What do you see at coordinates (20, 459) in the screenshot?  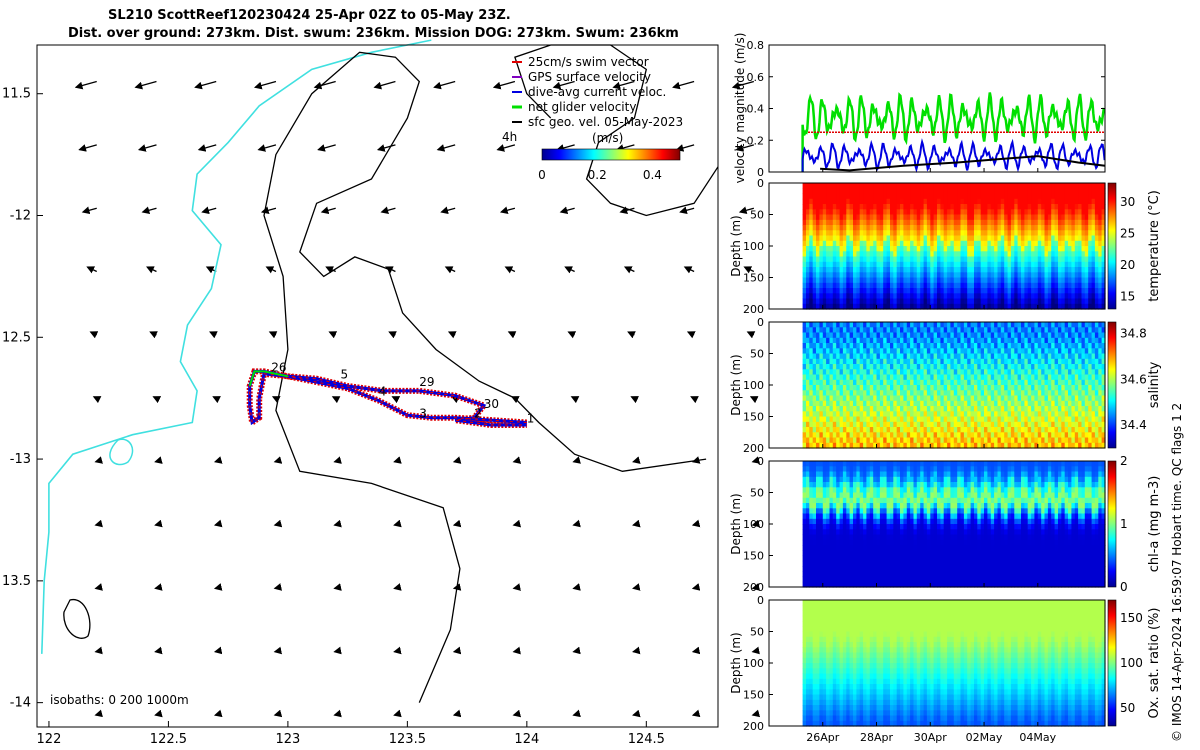 I see `map-y-tick-label: -13` at bounding box center [20, 459].